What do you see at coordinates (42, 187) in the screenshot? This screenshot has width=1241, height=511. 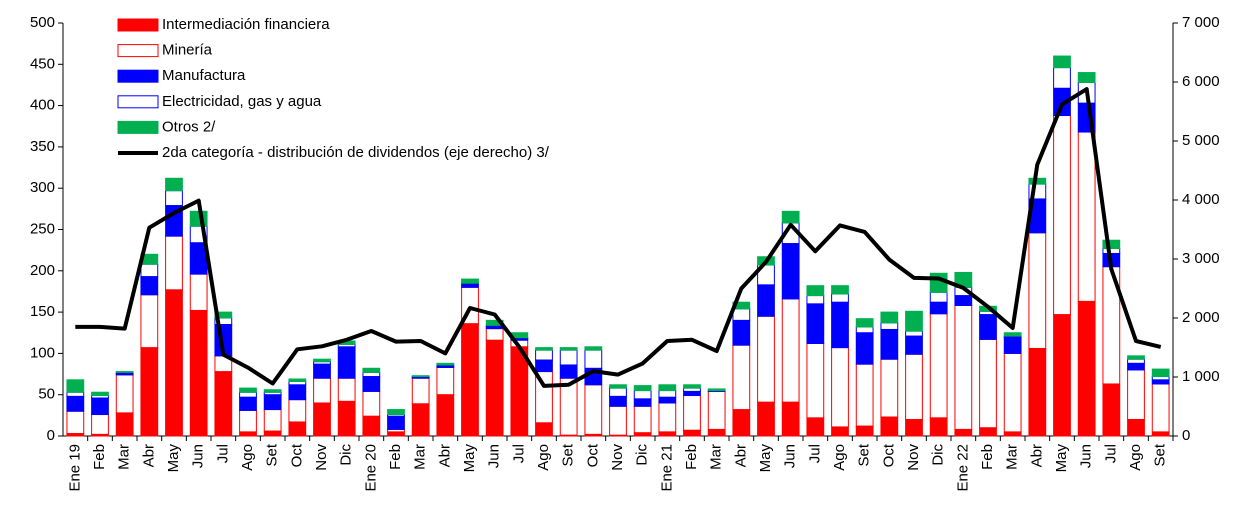 I see `y-tick-label: 300` at bounding box center [42, 187].